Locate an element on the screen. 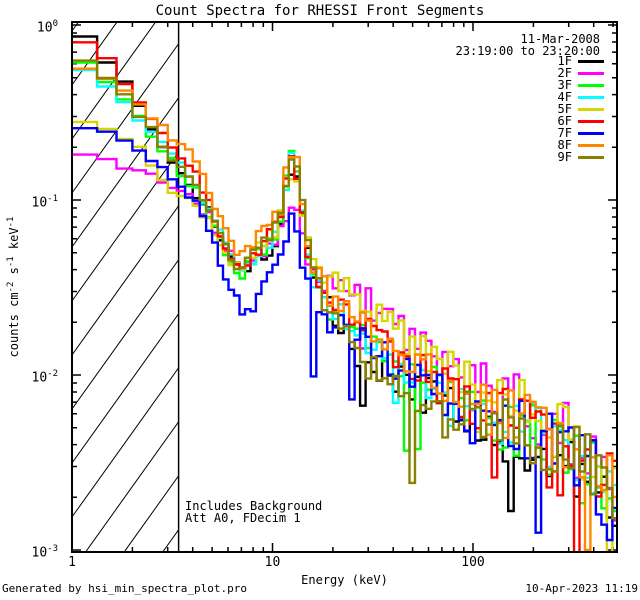 The width and height of the screenshot is (640, 600). legend-label-7F: 7F is located at coordinates (564, 133).